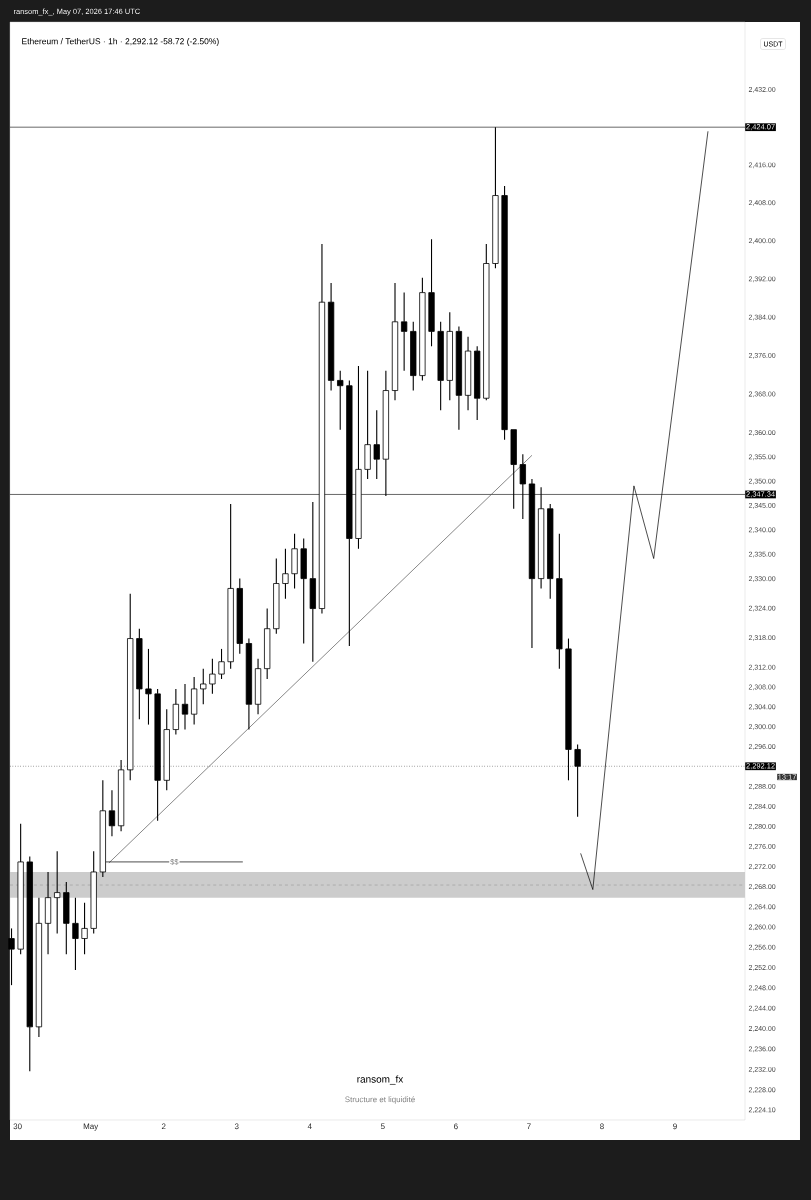 The height and width of the screenshot is (1200, 811). I want to click on text: Ethereum / TetherUS · 1h · 2,292.12 -58.72 (-2.50%), so click(120, 42).